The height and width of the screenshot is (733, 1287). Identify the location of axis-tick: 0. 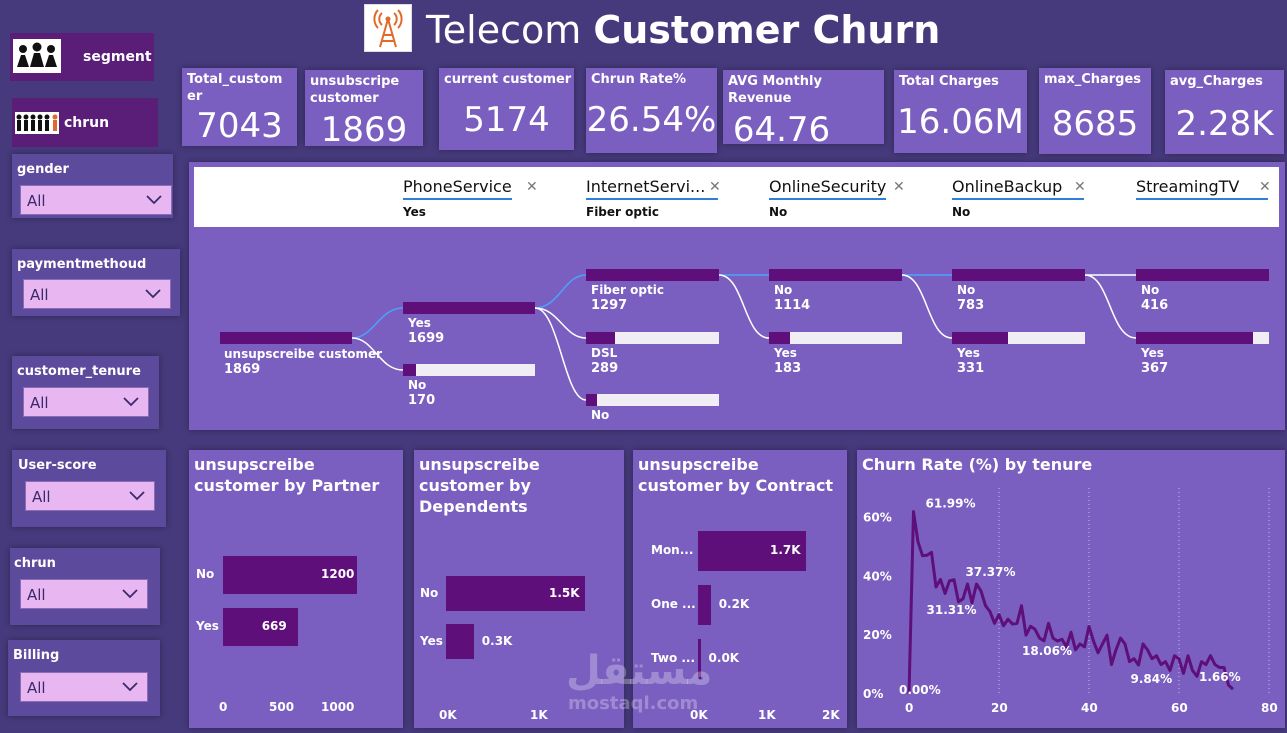
(223, 707).